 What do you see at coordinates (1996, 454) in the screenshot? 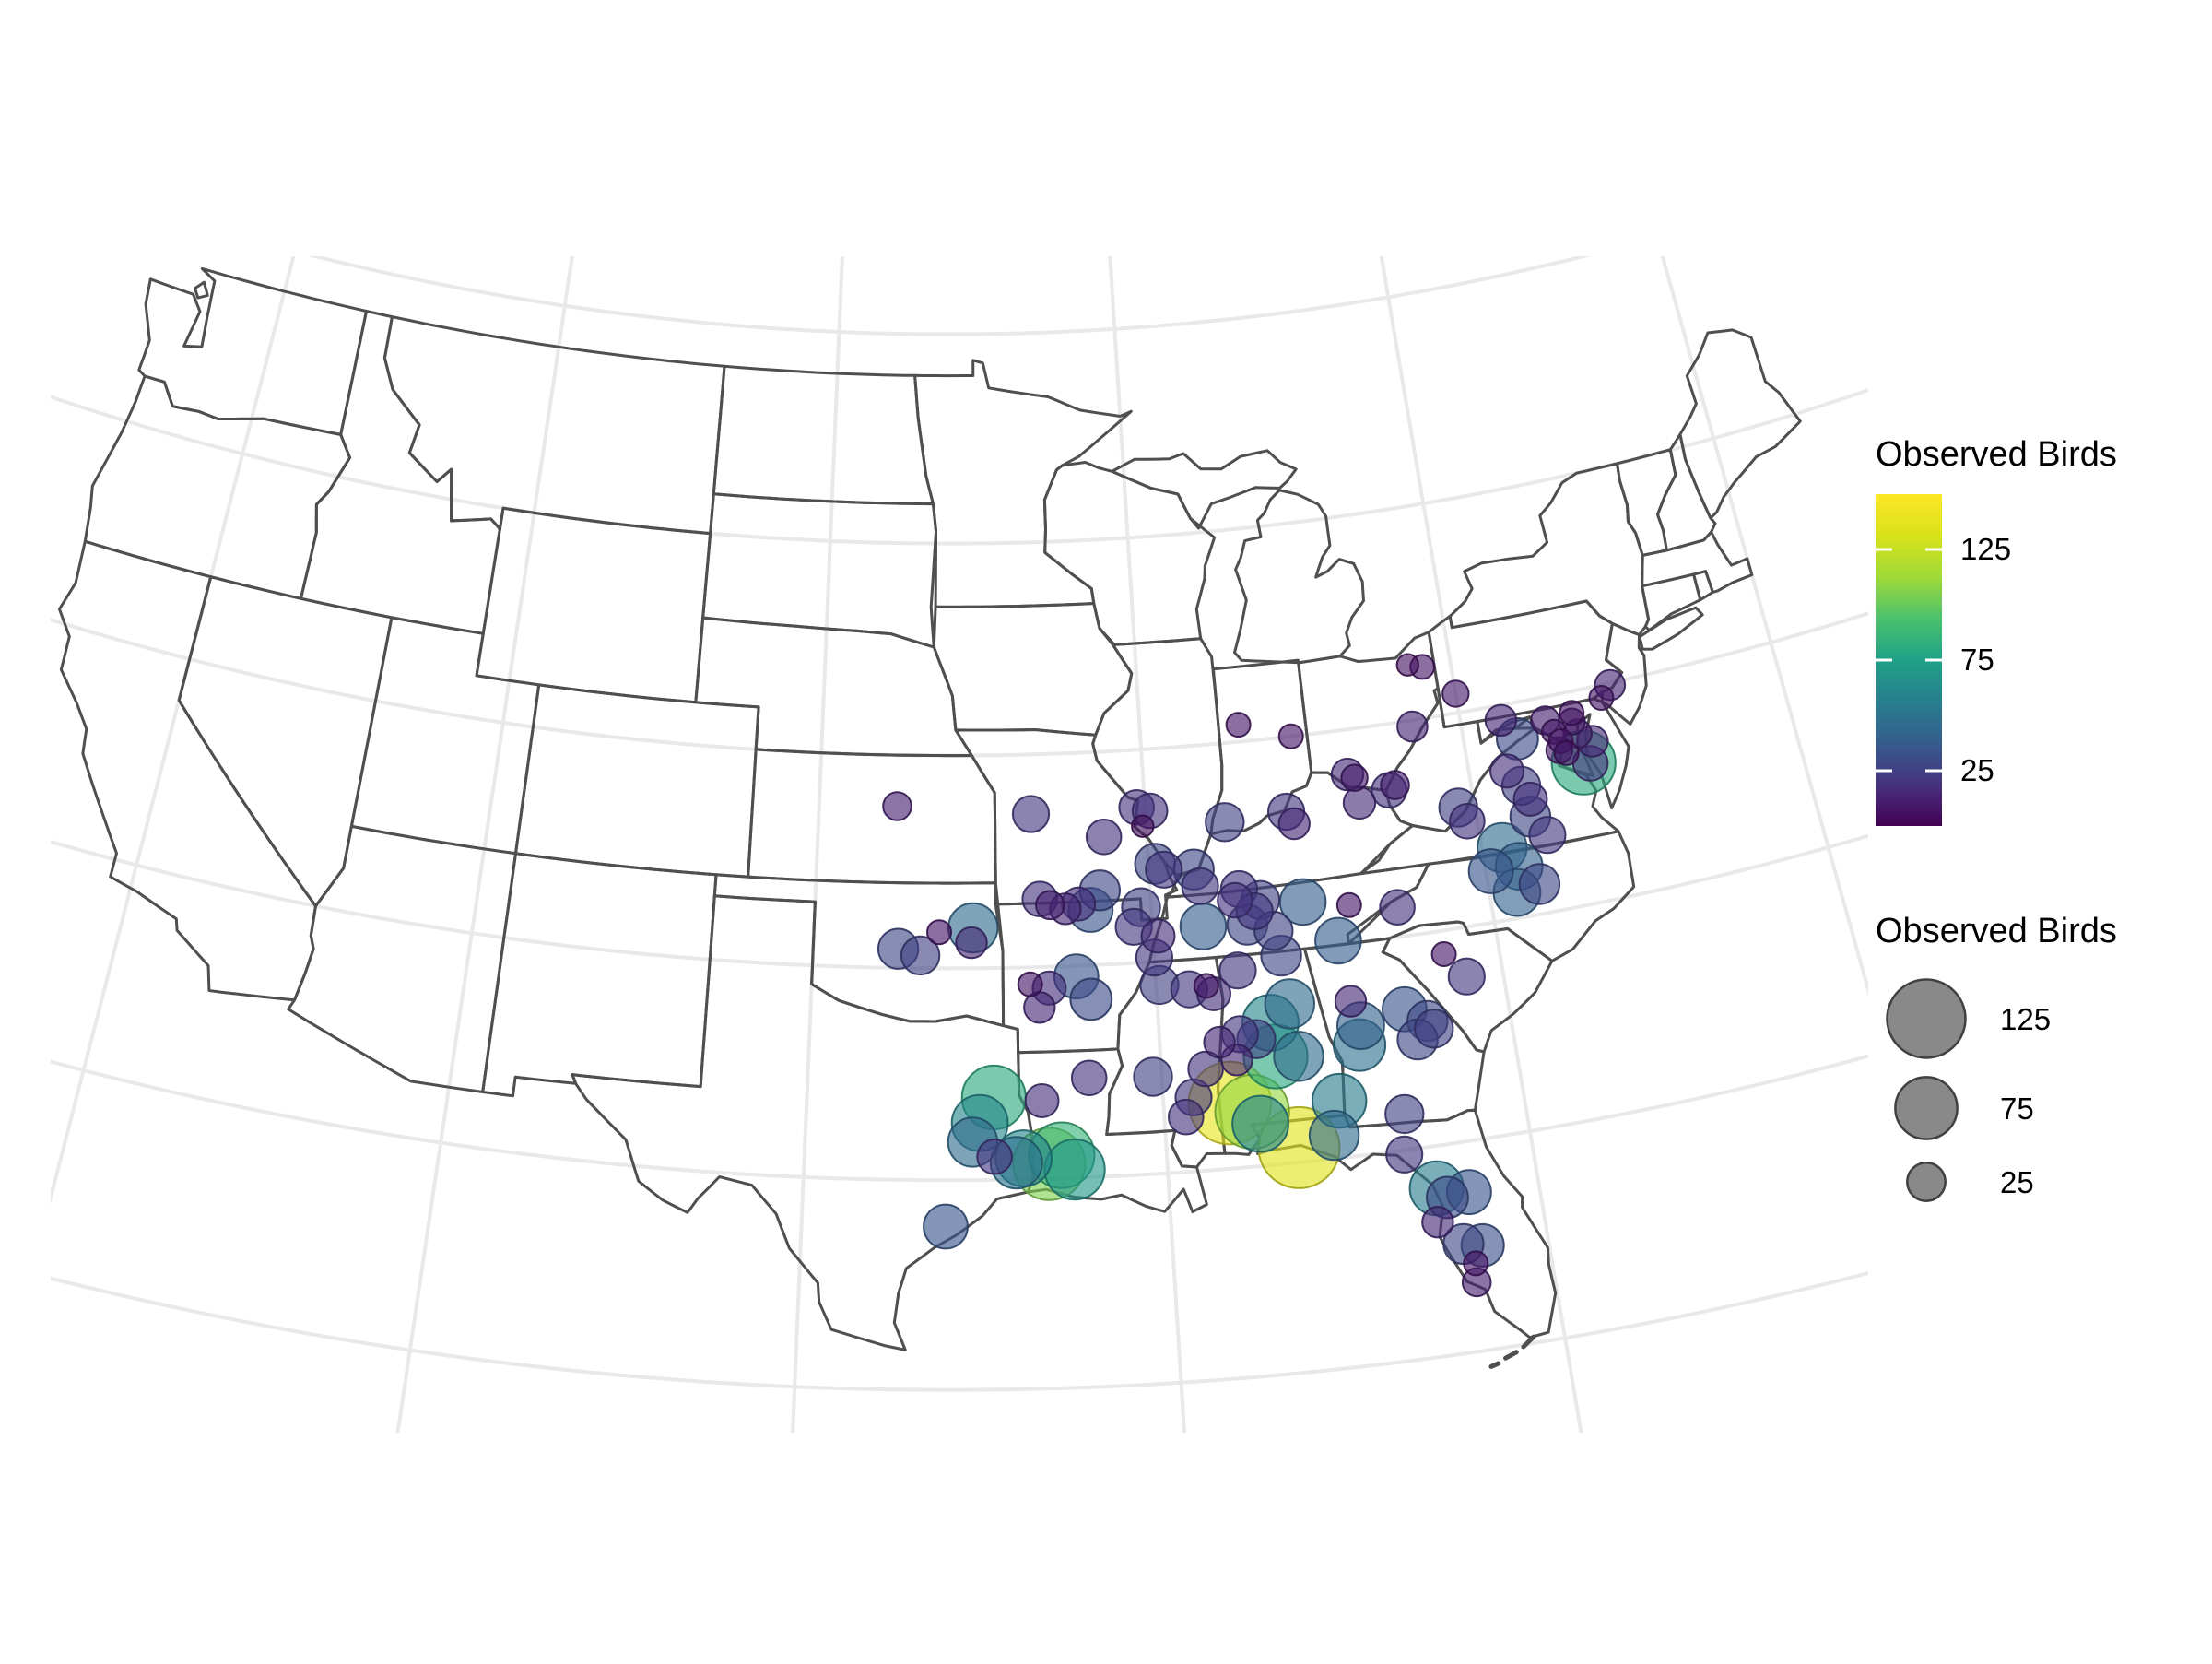
I see `color-legend-title: Observed Birds` at bounding box center [1996, 454].